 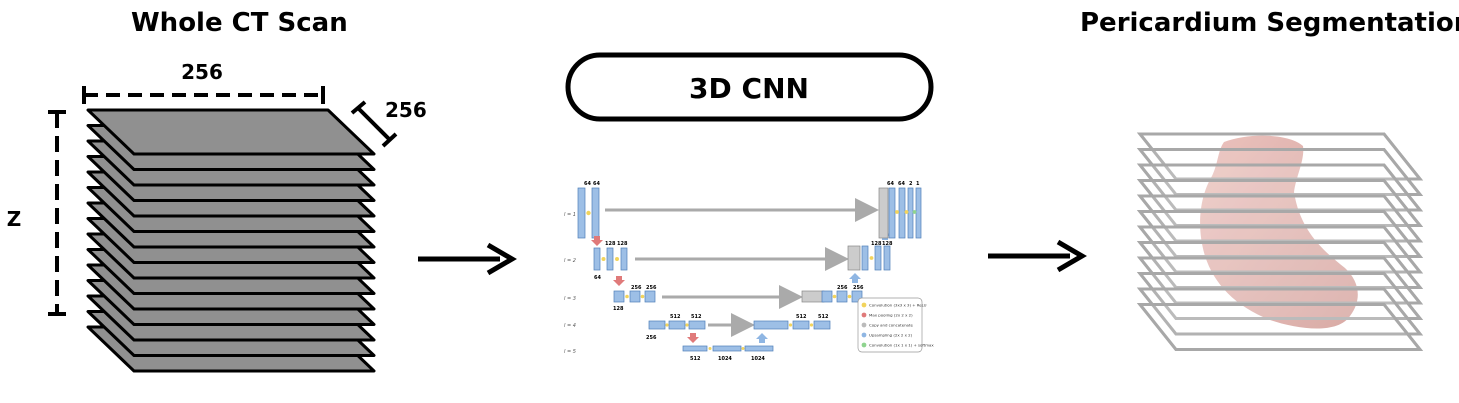 I want to click on unet-level-label: l = 5, so click(x=570, y=352).